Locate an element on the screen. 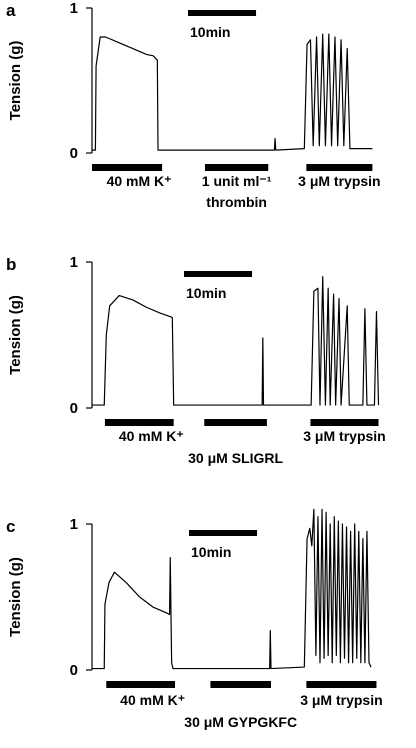  panel-label: b is located at coordinates (11, 264).